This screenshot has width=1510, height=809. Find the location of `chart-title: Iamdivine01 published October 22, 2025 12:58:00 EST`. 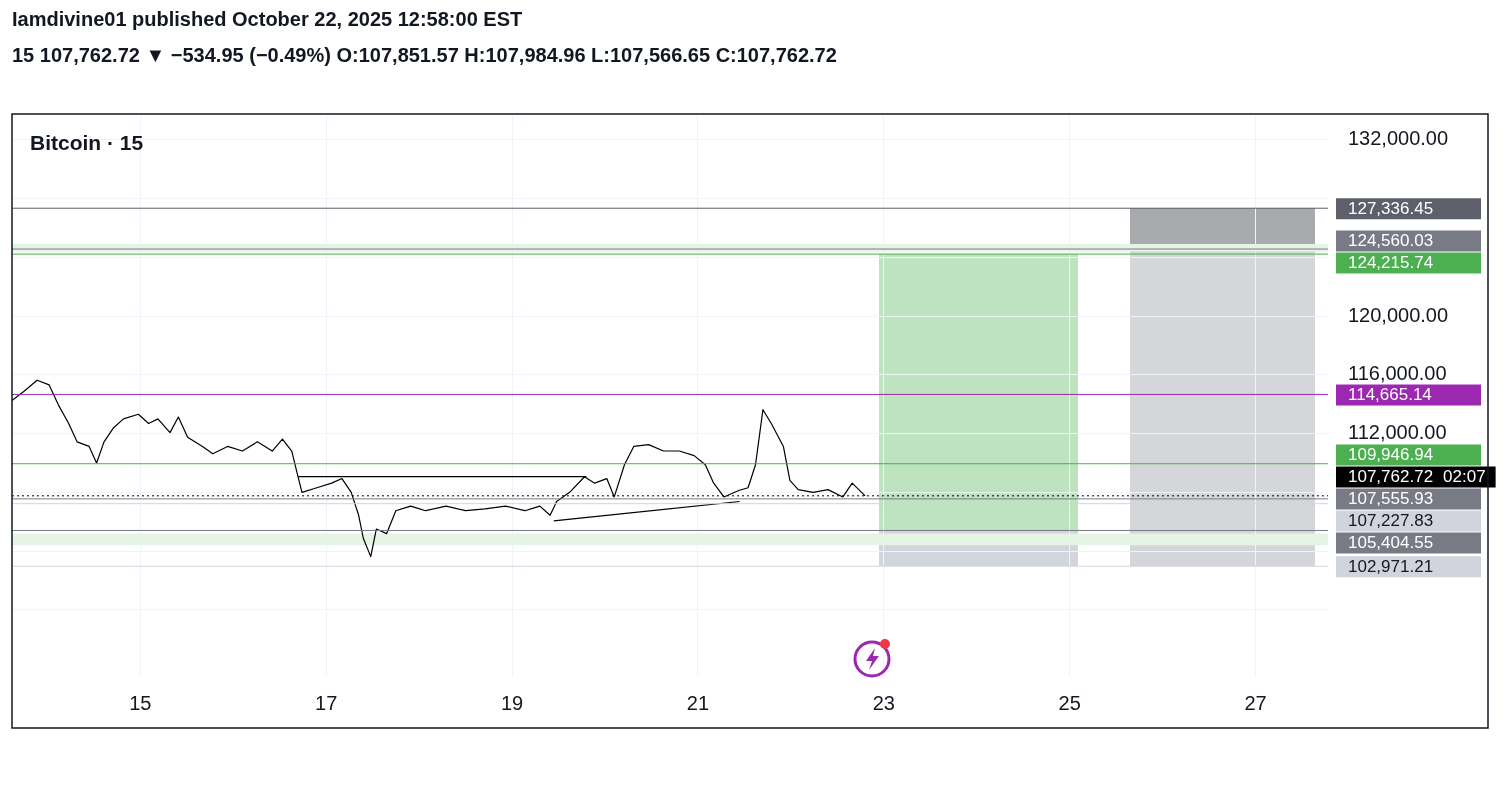

chart-title: Iamdivine01 published October 22, 2025 12:58:00 EST is located at coordinates (267, 19).